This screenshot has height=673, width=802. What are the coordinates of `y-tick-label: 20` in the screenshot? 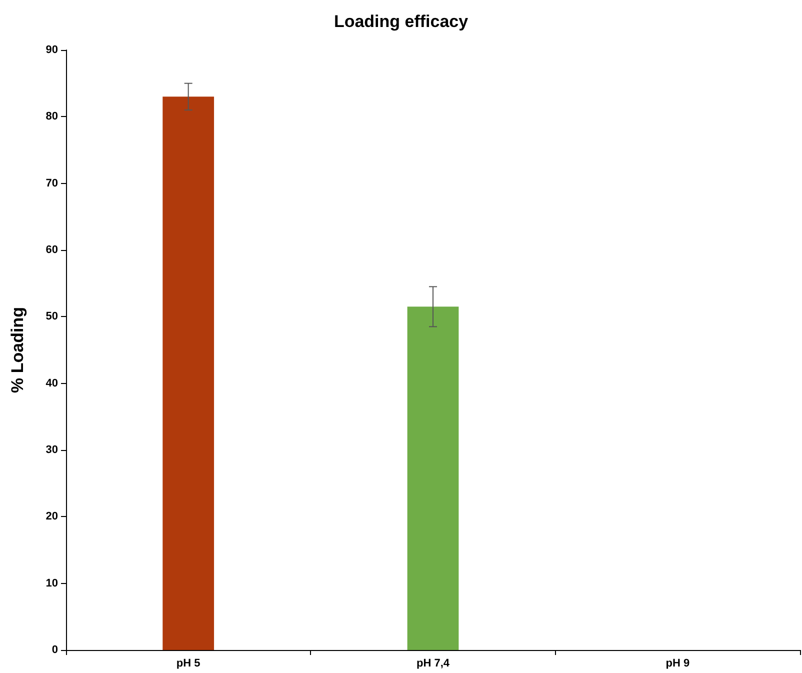 It's located at (52, 516).